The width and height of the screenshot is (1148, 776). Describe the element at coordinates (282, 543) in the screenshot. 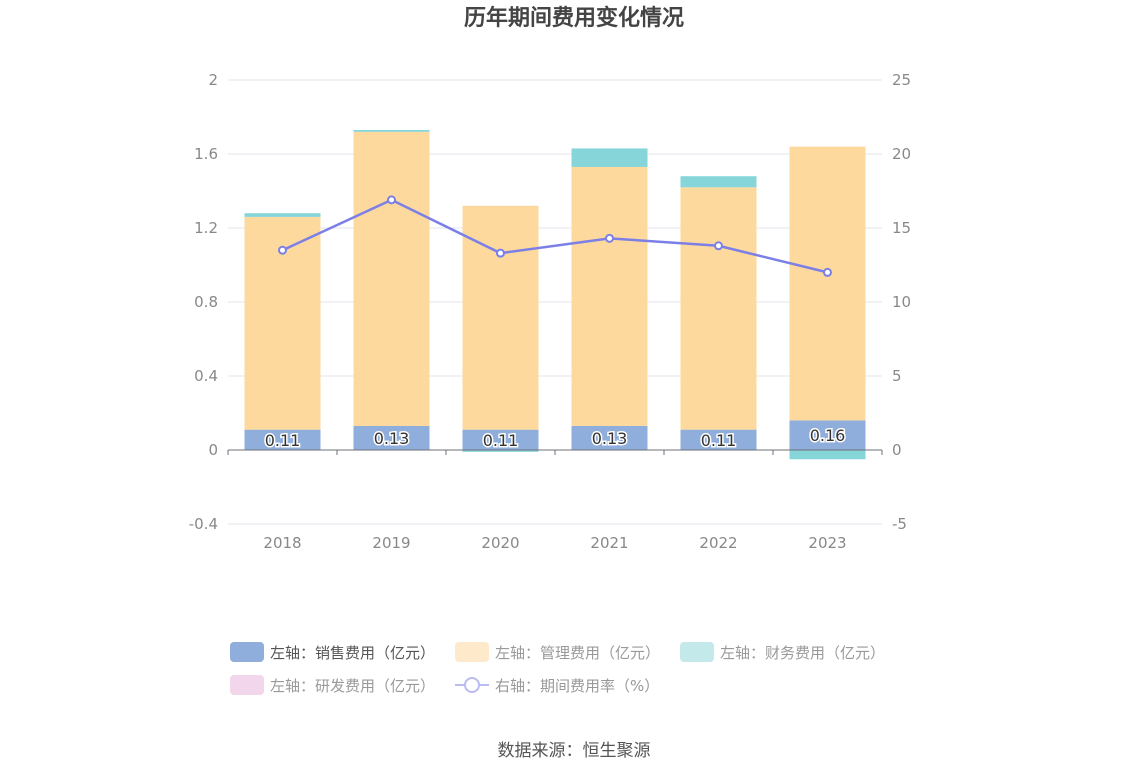

I see `x-tick-label: 2018` at that location.